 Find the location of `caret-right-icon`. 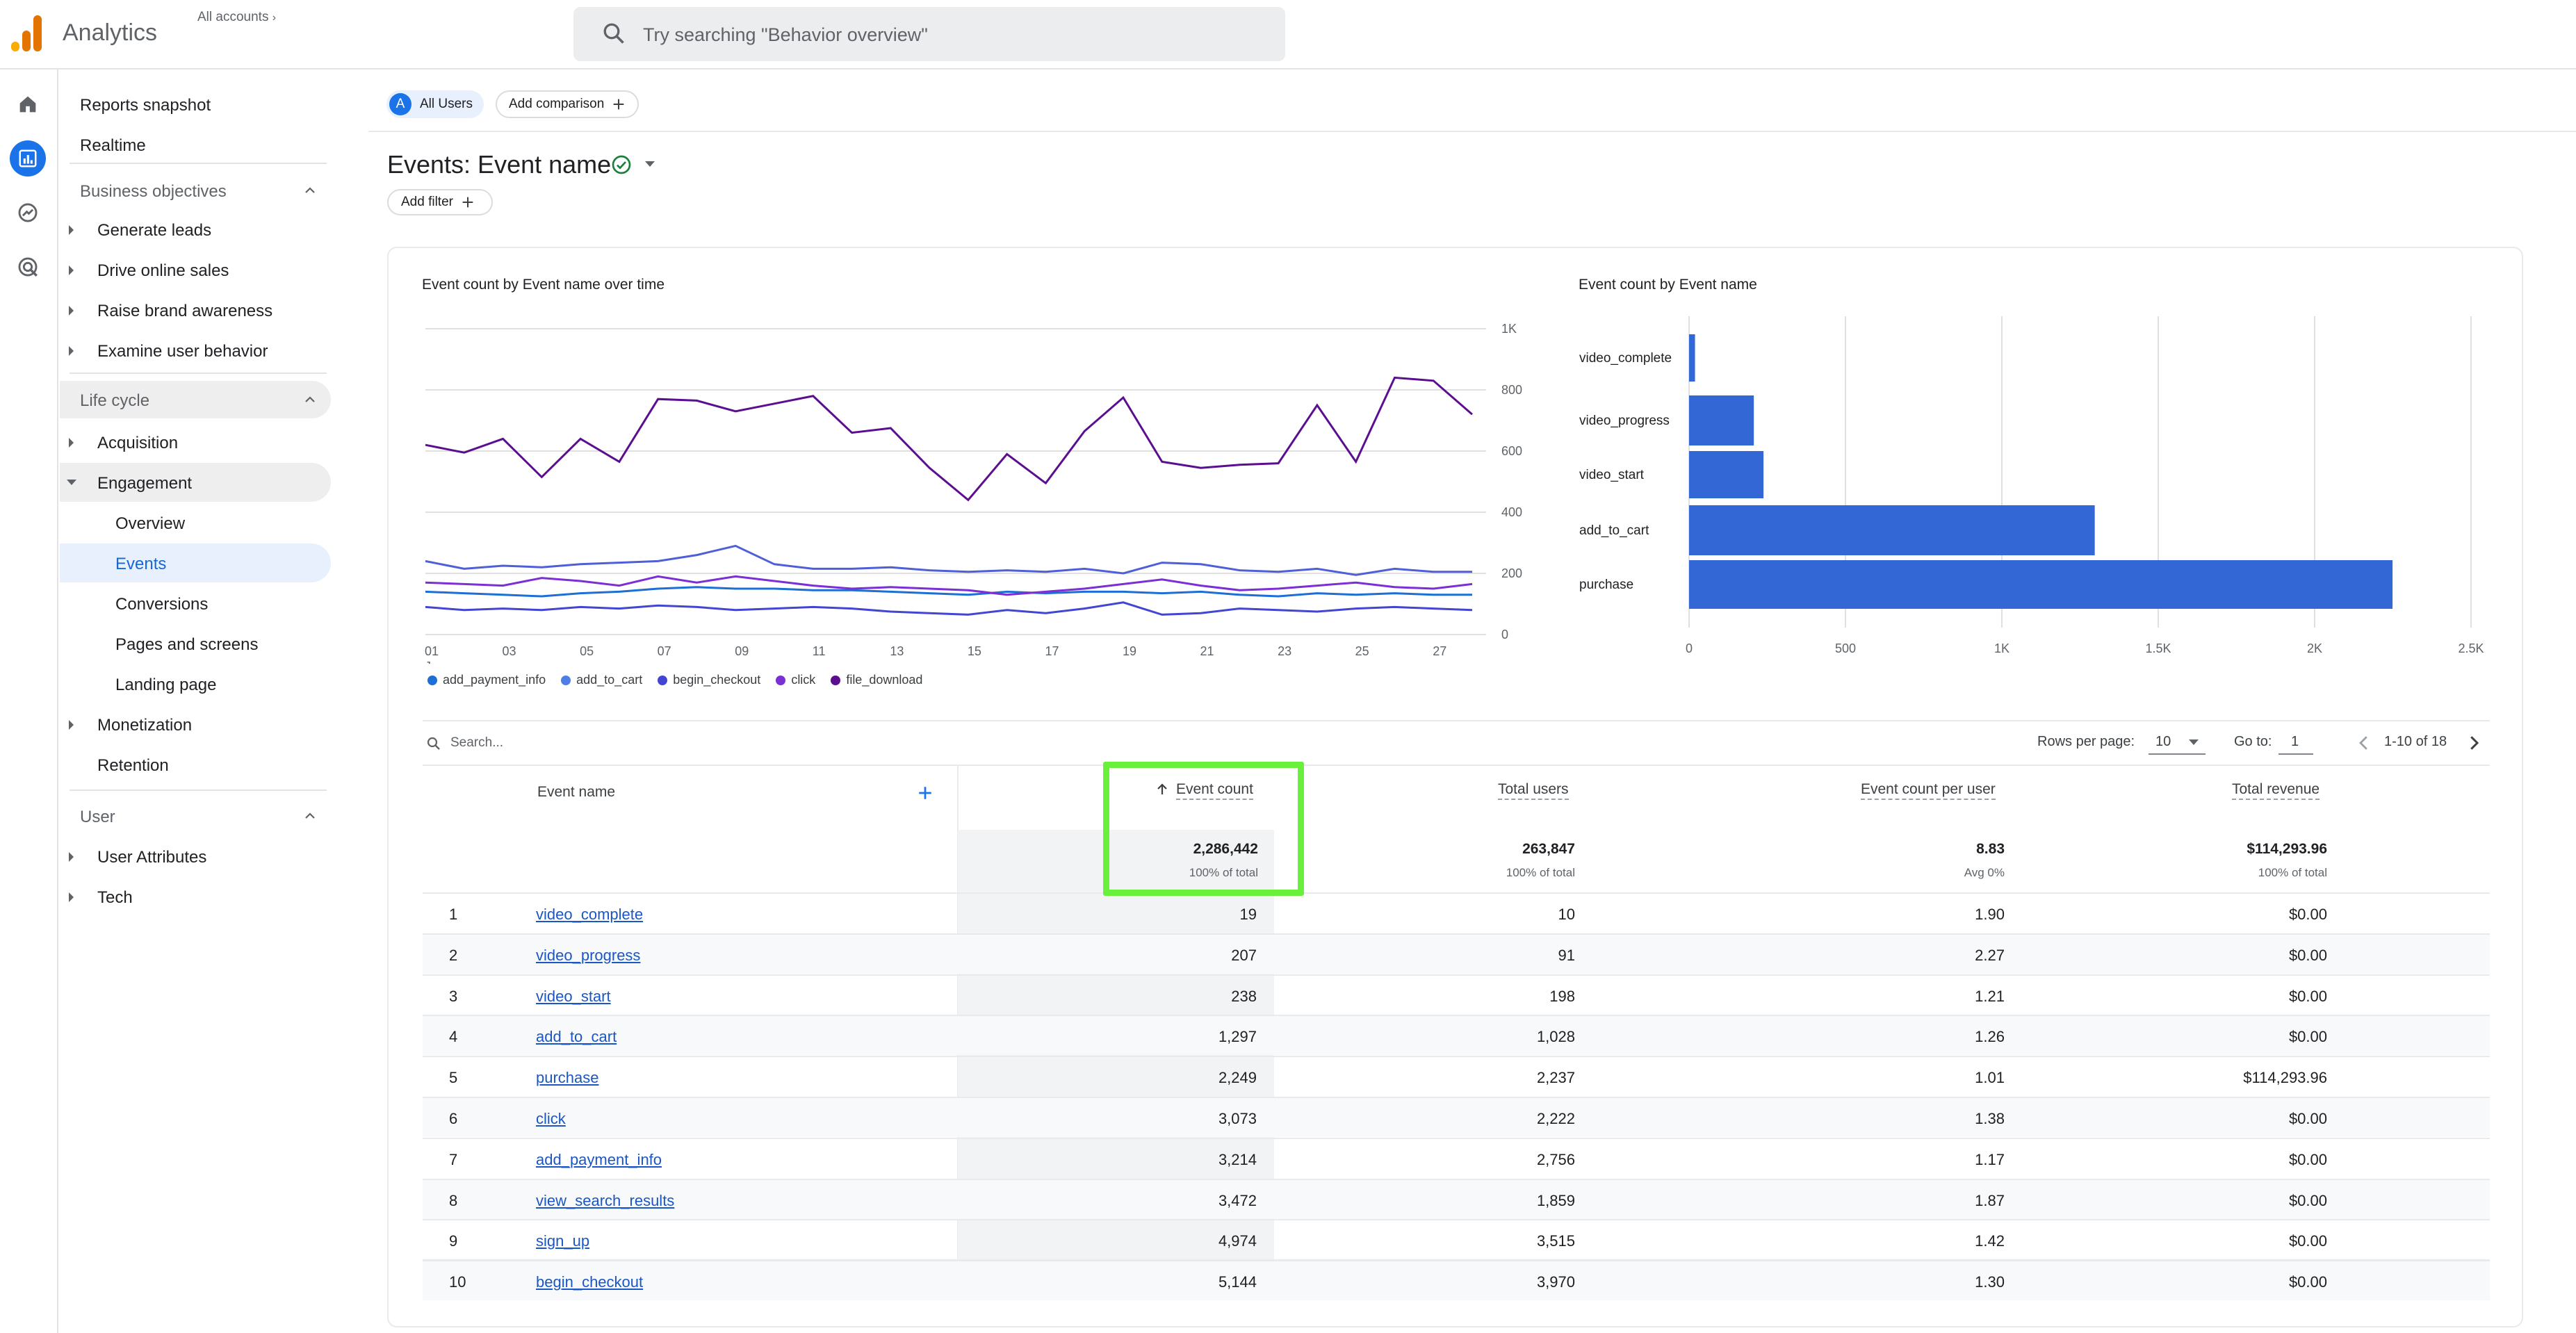

caret-right-icon is located at coordinates (71, 897).